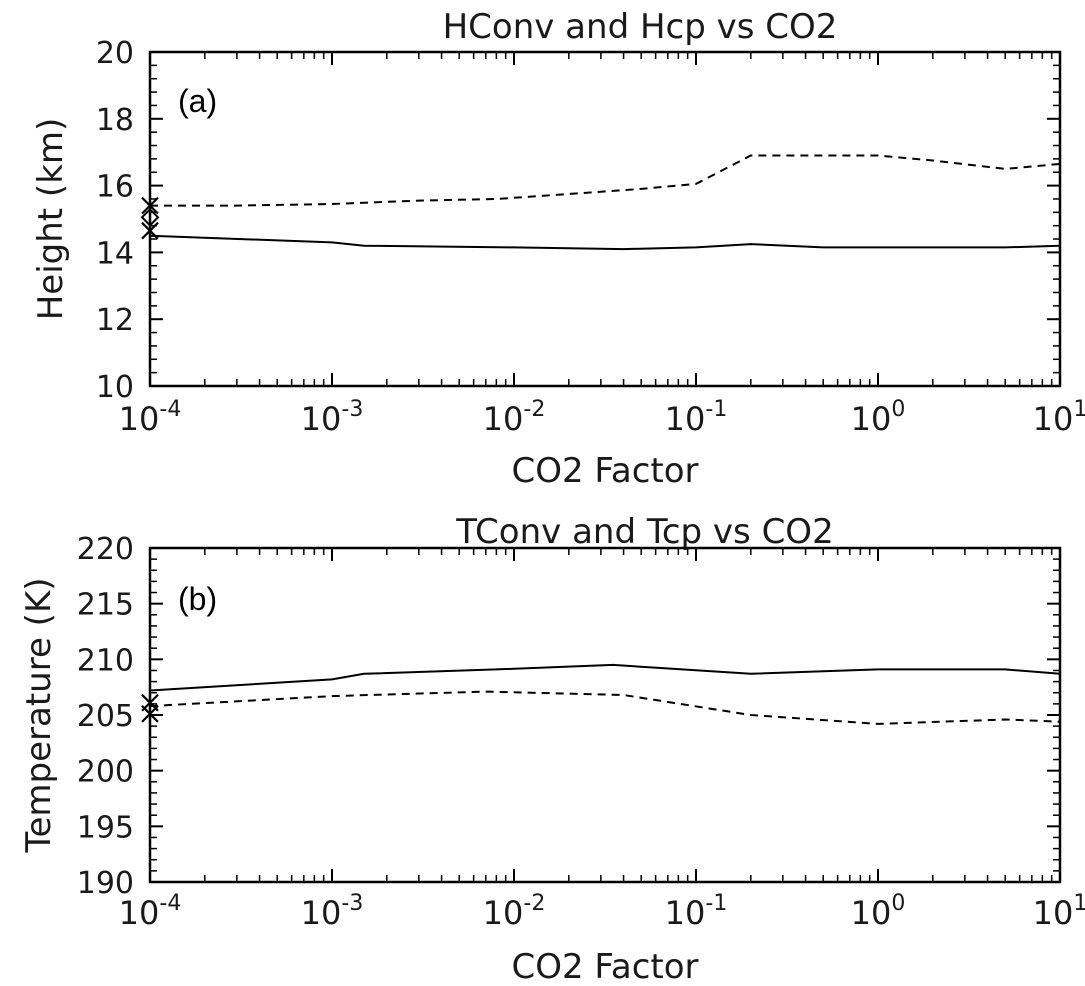 The image size is (1085, 986). What do you see at coordinates (115, 120) in the screenshot?
I see `y-tick-label: 18` at bounding box center [115, 120].